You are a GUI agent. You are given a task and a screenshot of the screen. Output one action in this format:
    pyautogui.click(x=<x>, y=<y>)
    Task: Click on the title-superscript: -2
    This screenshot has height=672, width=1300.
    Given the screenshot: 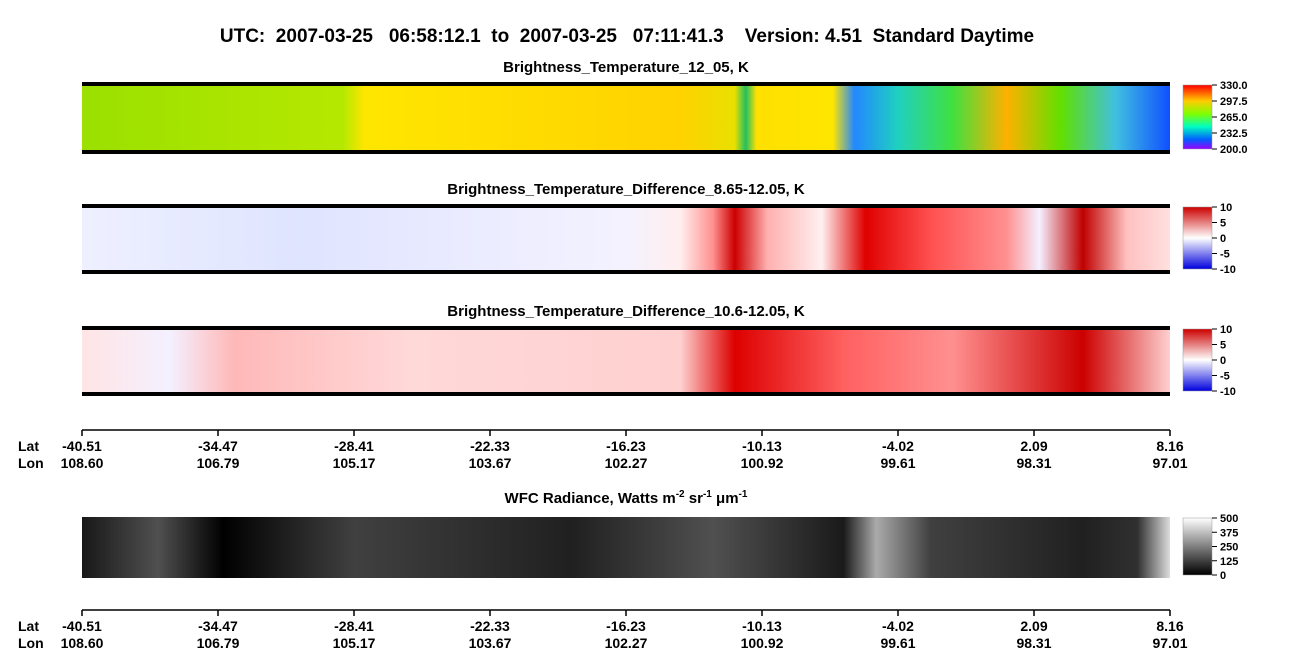 What is the action you would take?
    pyautogui.click(x=680, y=494)
    